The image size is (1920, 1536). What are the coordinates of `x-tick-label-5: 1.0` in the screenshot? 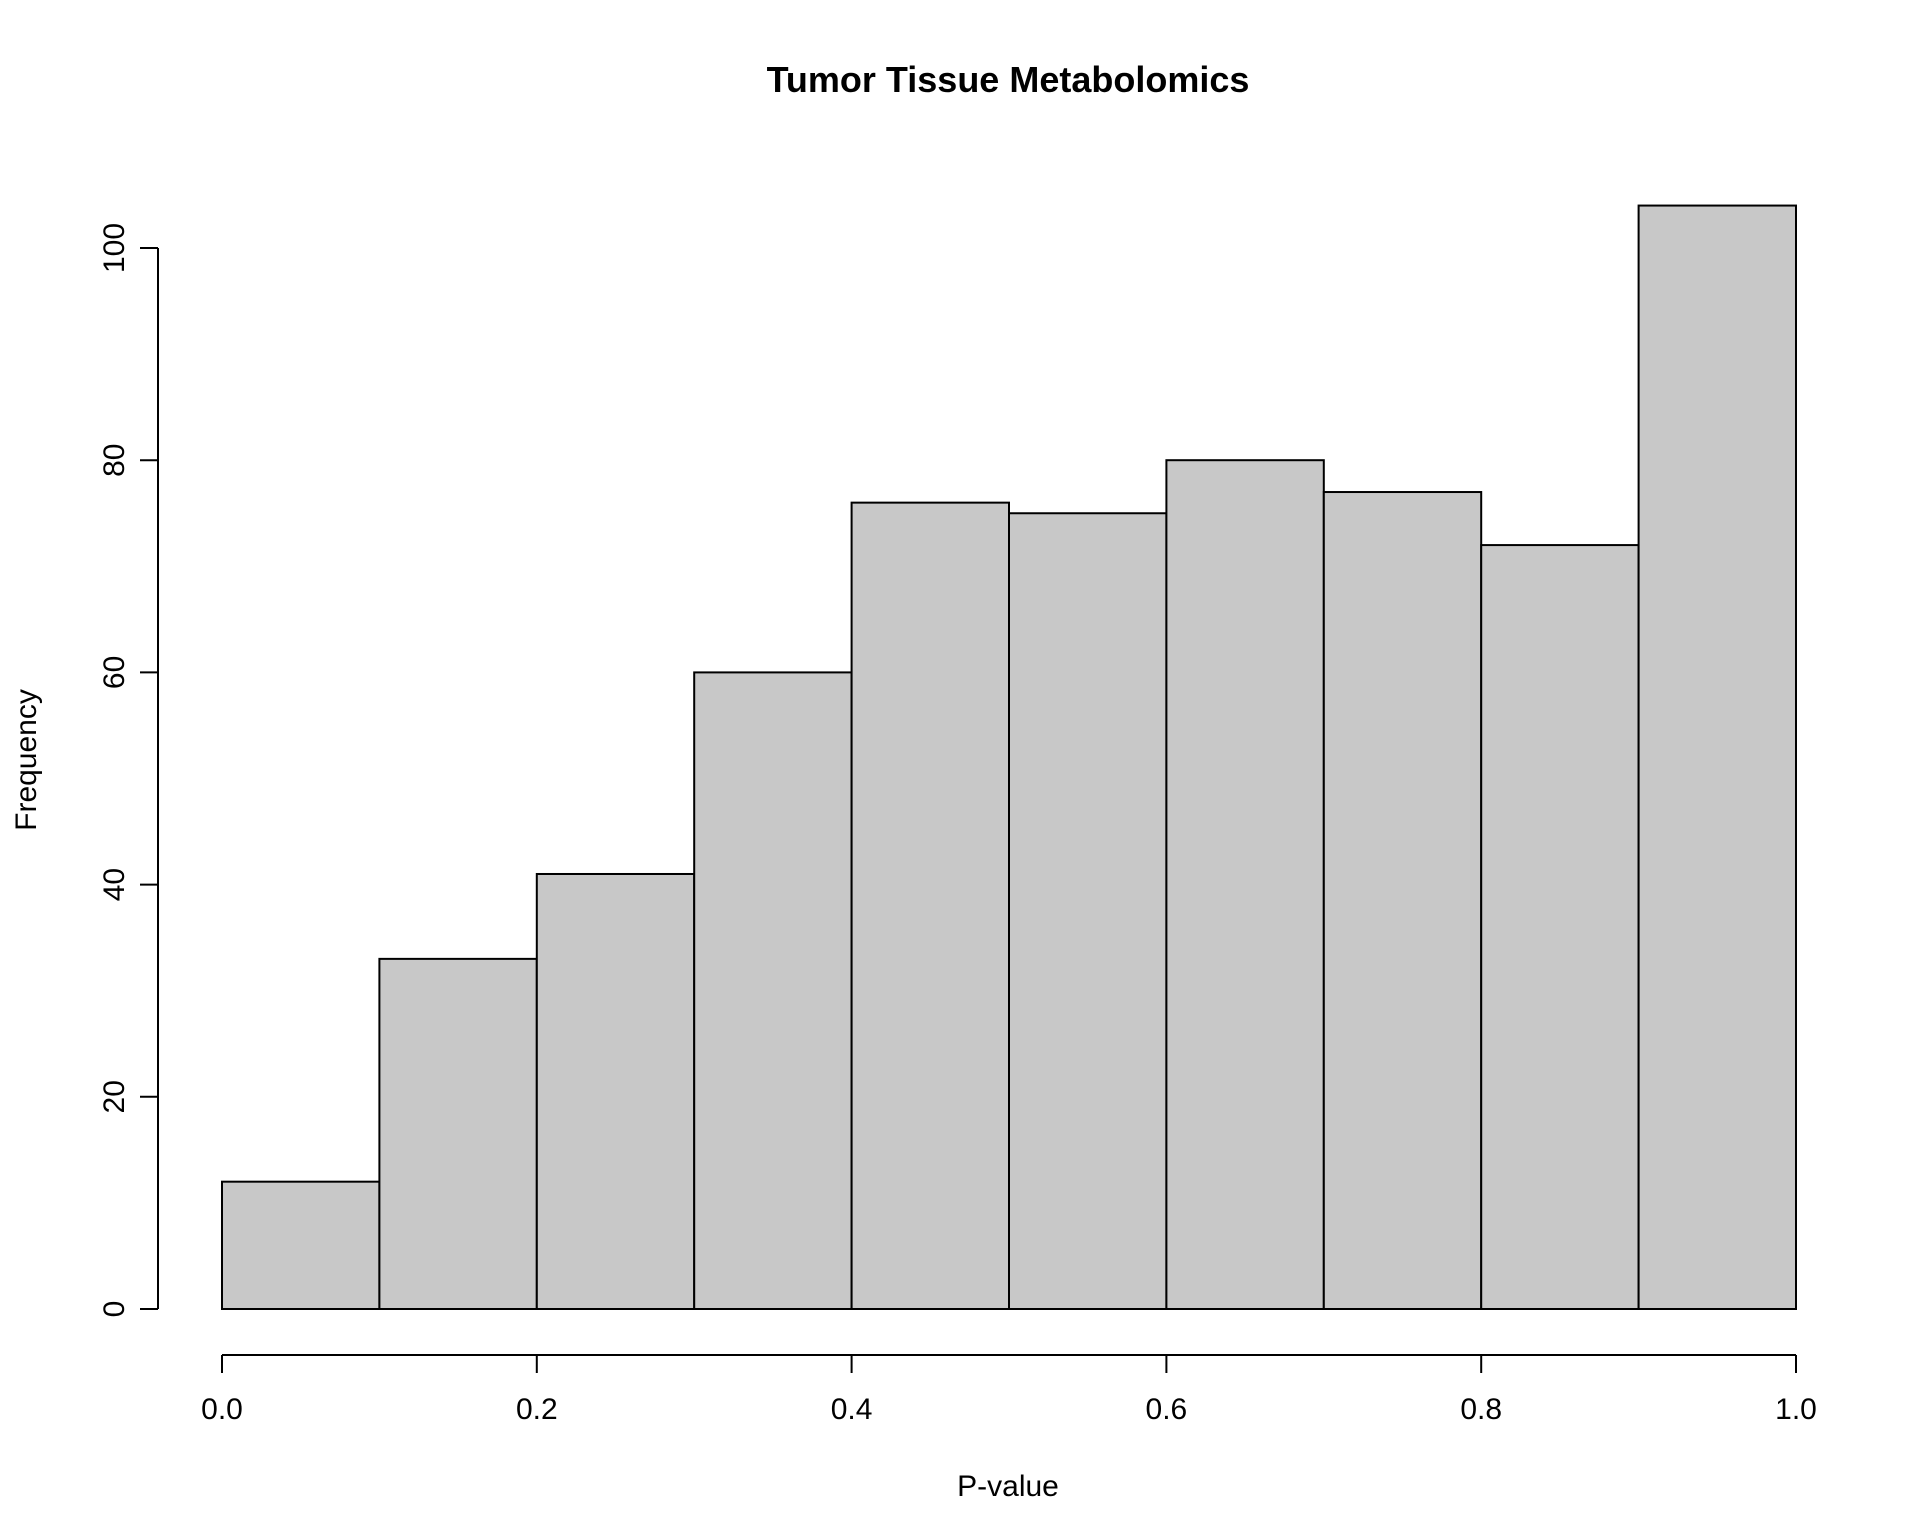 It's located at (1796, 1409).